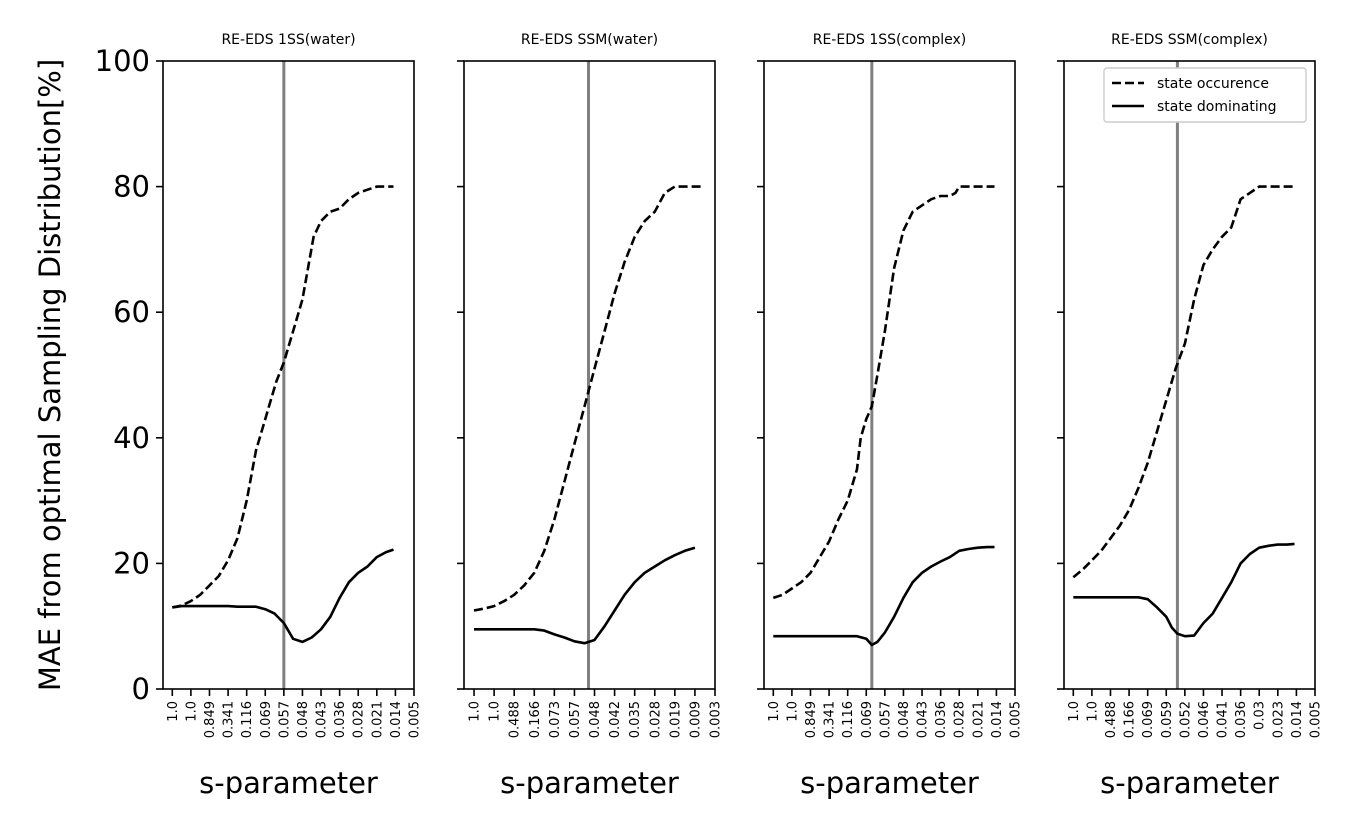  What do you see at coordinates (288, 40) in the screenshot?
I see `chart-title: RE-EDS 1SS(water)` at bounding box center [288, 40].